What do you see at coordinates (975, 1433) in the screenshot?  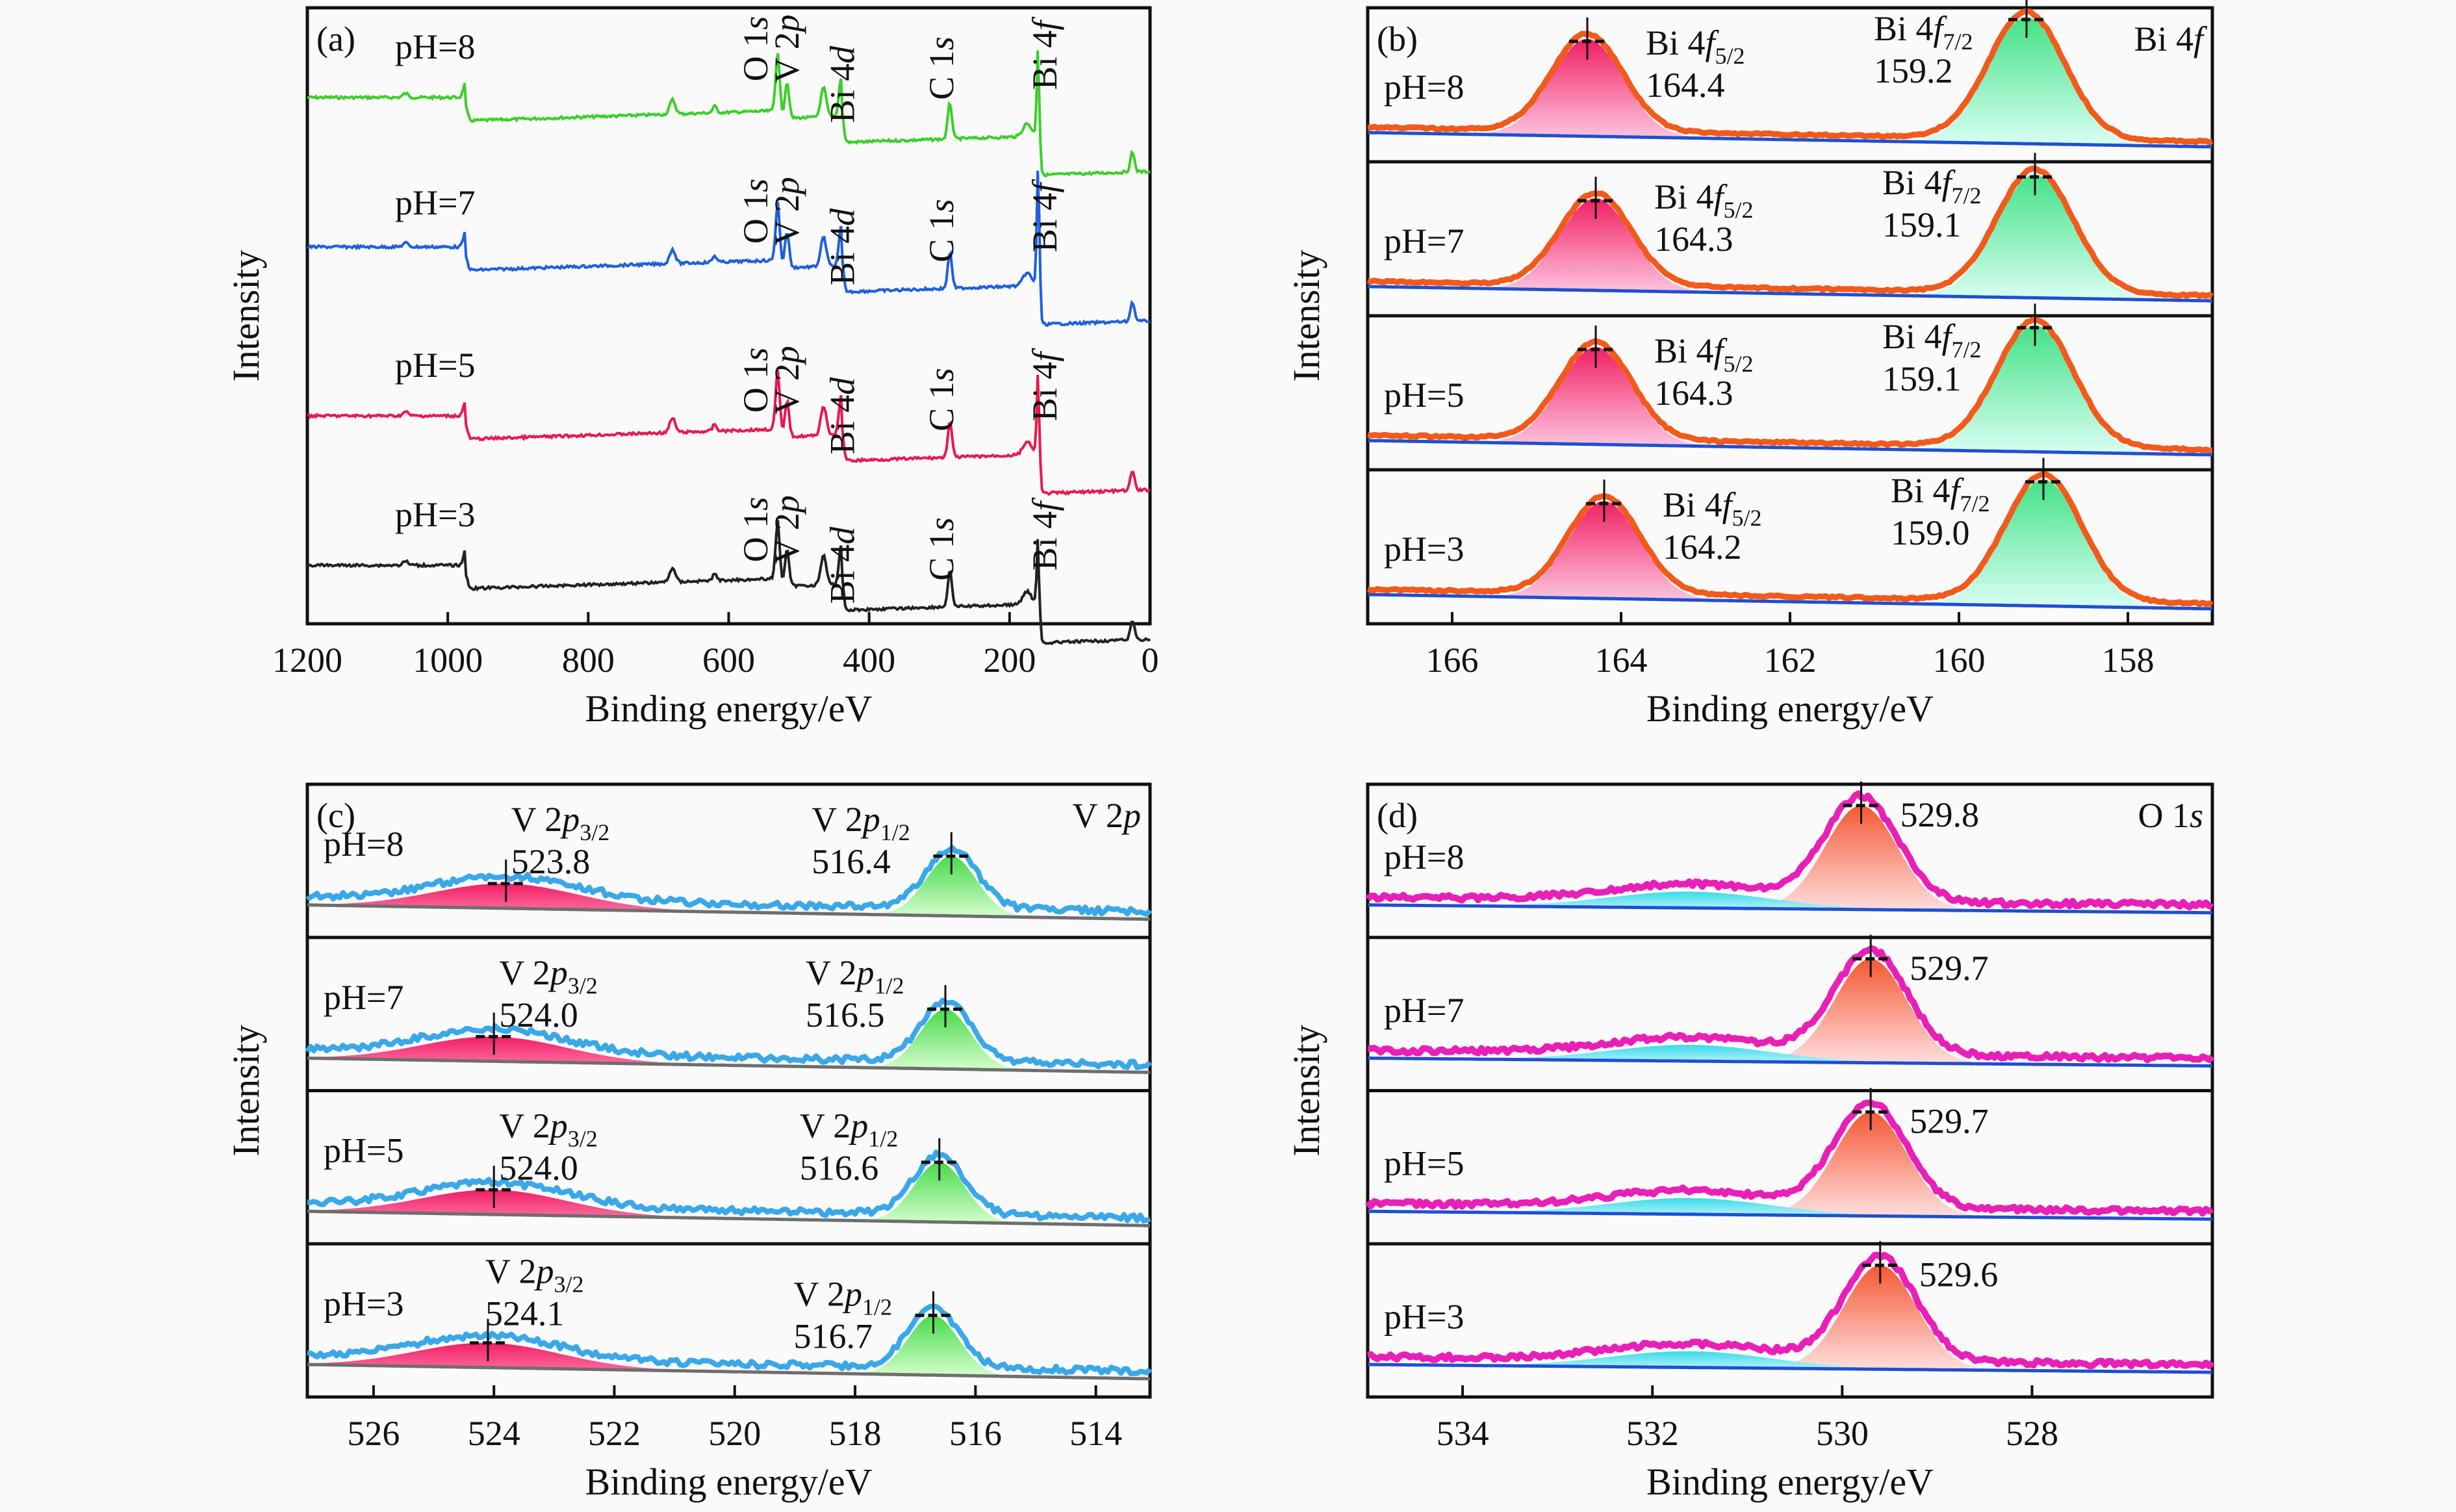 I see `x-tick-label: 516` at bounding box center [975, 1433].